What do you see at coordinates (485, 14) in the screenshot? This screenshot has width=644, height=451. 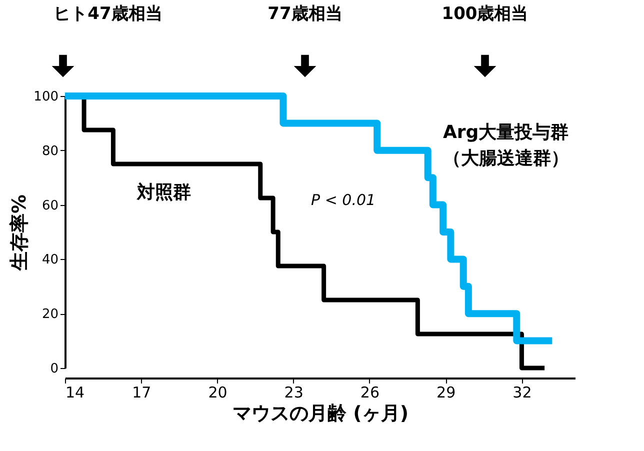 I see `text: 100歳相当` at bounding box center [485, 14].